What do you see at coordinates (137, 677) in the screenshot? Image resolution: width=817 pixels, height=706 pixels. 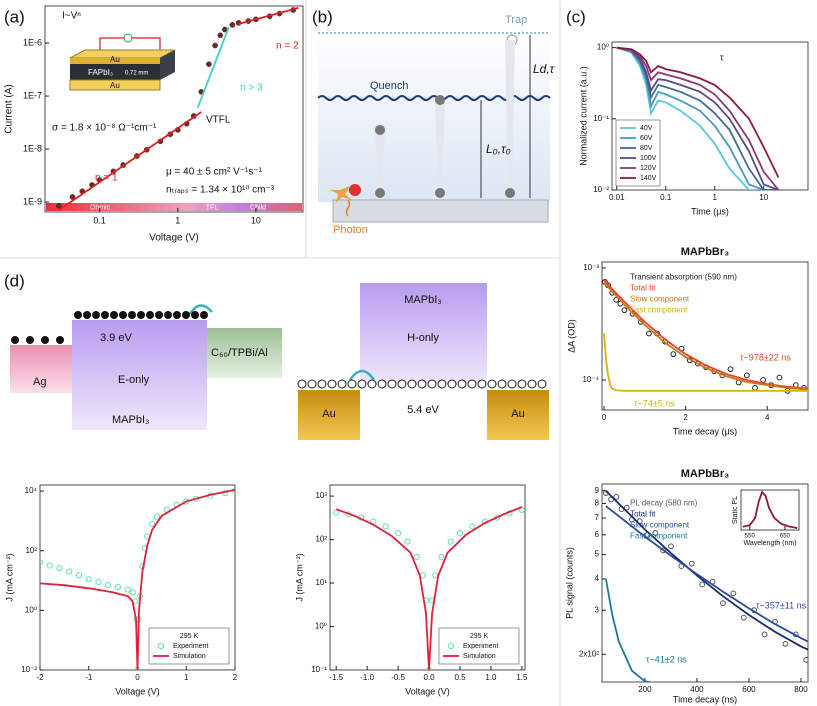 I see `x-tick-label: 0` at bounding box center [137, 677].